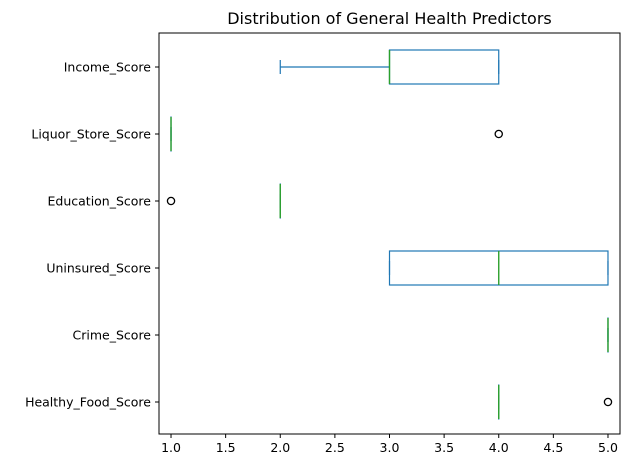 The width and height of the screenshot is (630, 474). I want to click on x-tick-label: 4.0, so click(499, 447).